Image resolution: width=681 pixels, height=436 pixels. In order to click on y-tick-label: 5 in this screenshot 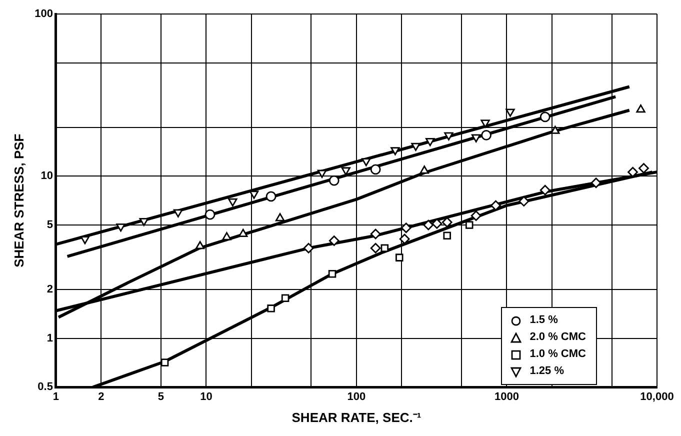, I will do `click(49, 225)`.